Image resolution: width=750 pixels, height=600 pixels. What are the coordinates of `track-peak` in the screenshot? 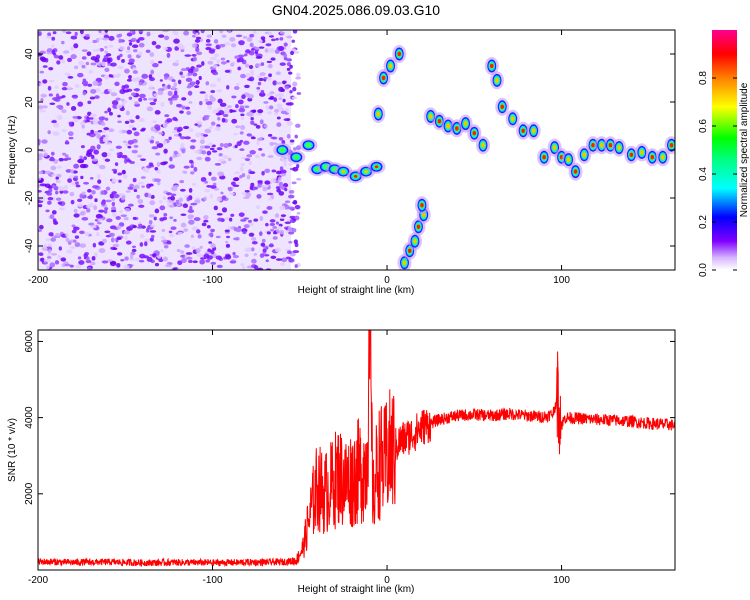 It's located at (554, 147).